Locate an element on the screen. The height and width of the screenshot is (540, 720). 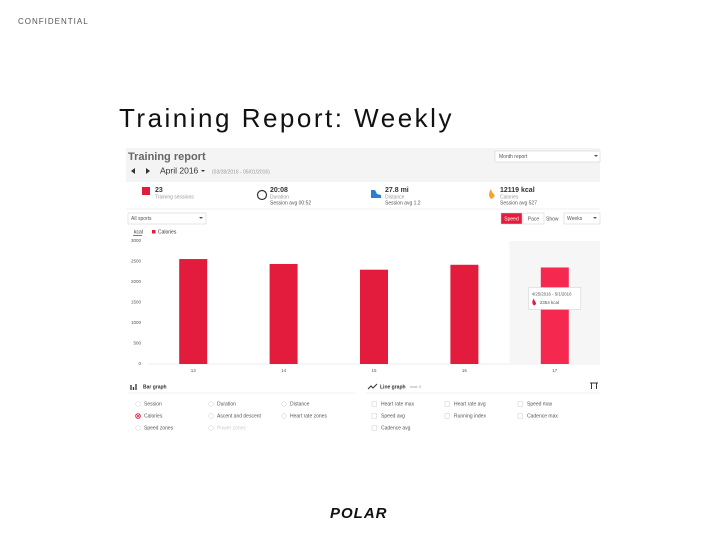
checkbox-label: Speed avg is located at coordinates (393, 416).